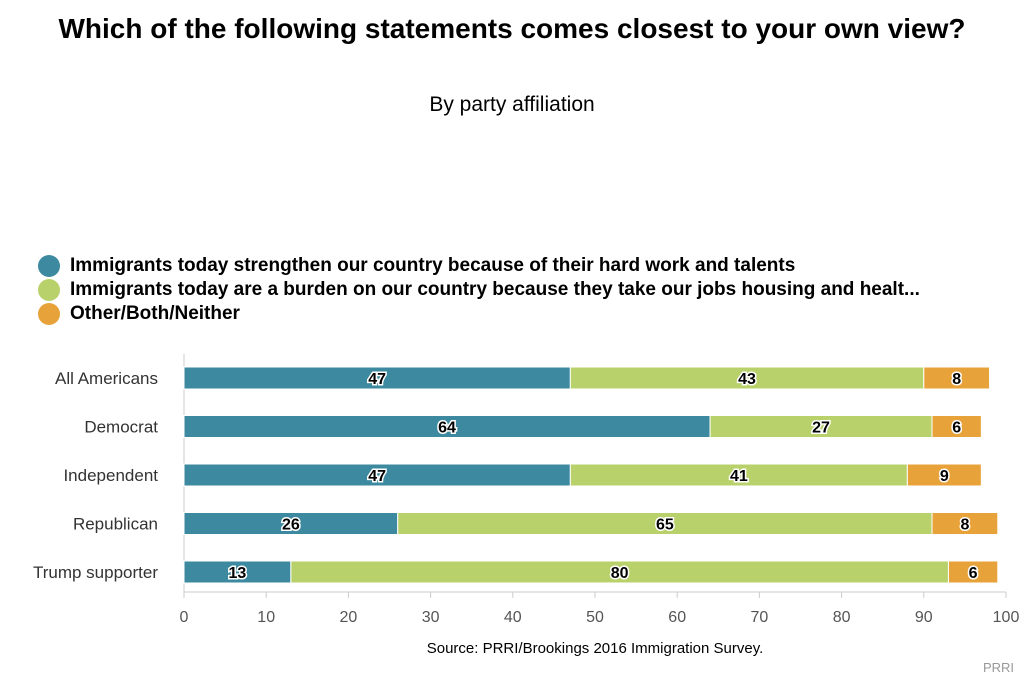  Describe the element at coordinates (512, 104) in the screenshot. I see `chart-subtitle: By party affiliation` at that location.